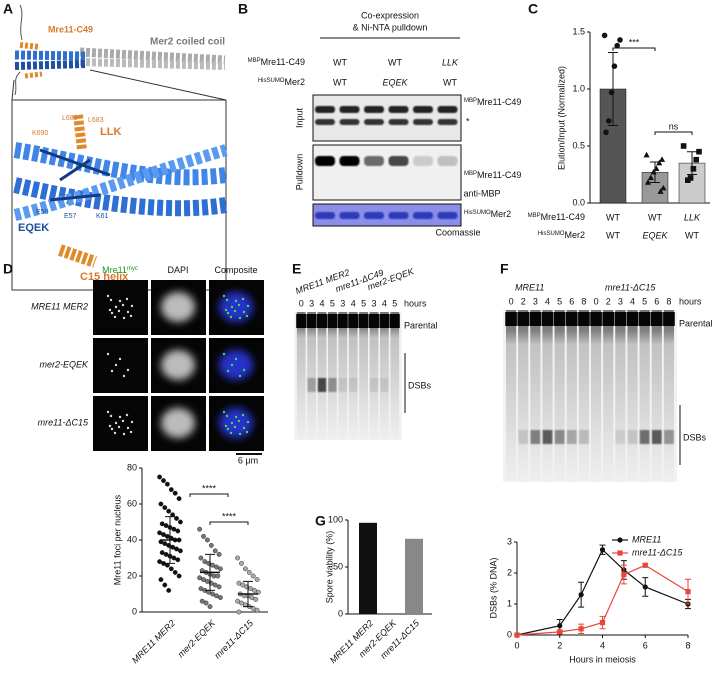 The height and width of the screenshot is (699, 720). What do you see at coordinates (320, 521) in the screenshot?
I see `panel-label: G` at bounding box center [320, 521].